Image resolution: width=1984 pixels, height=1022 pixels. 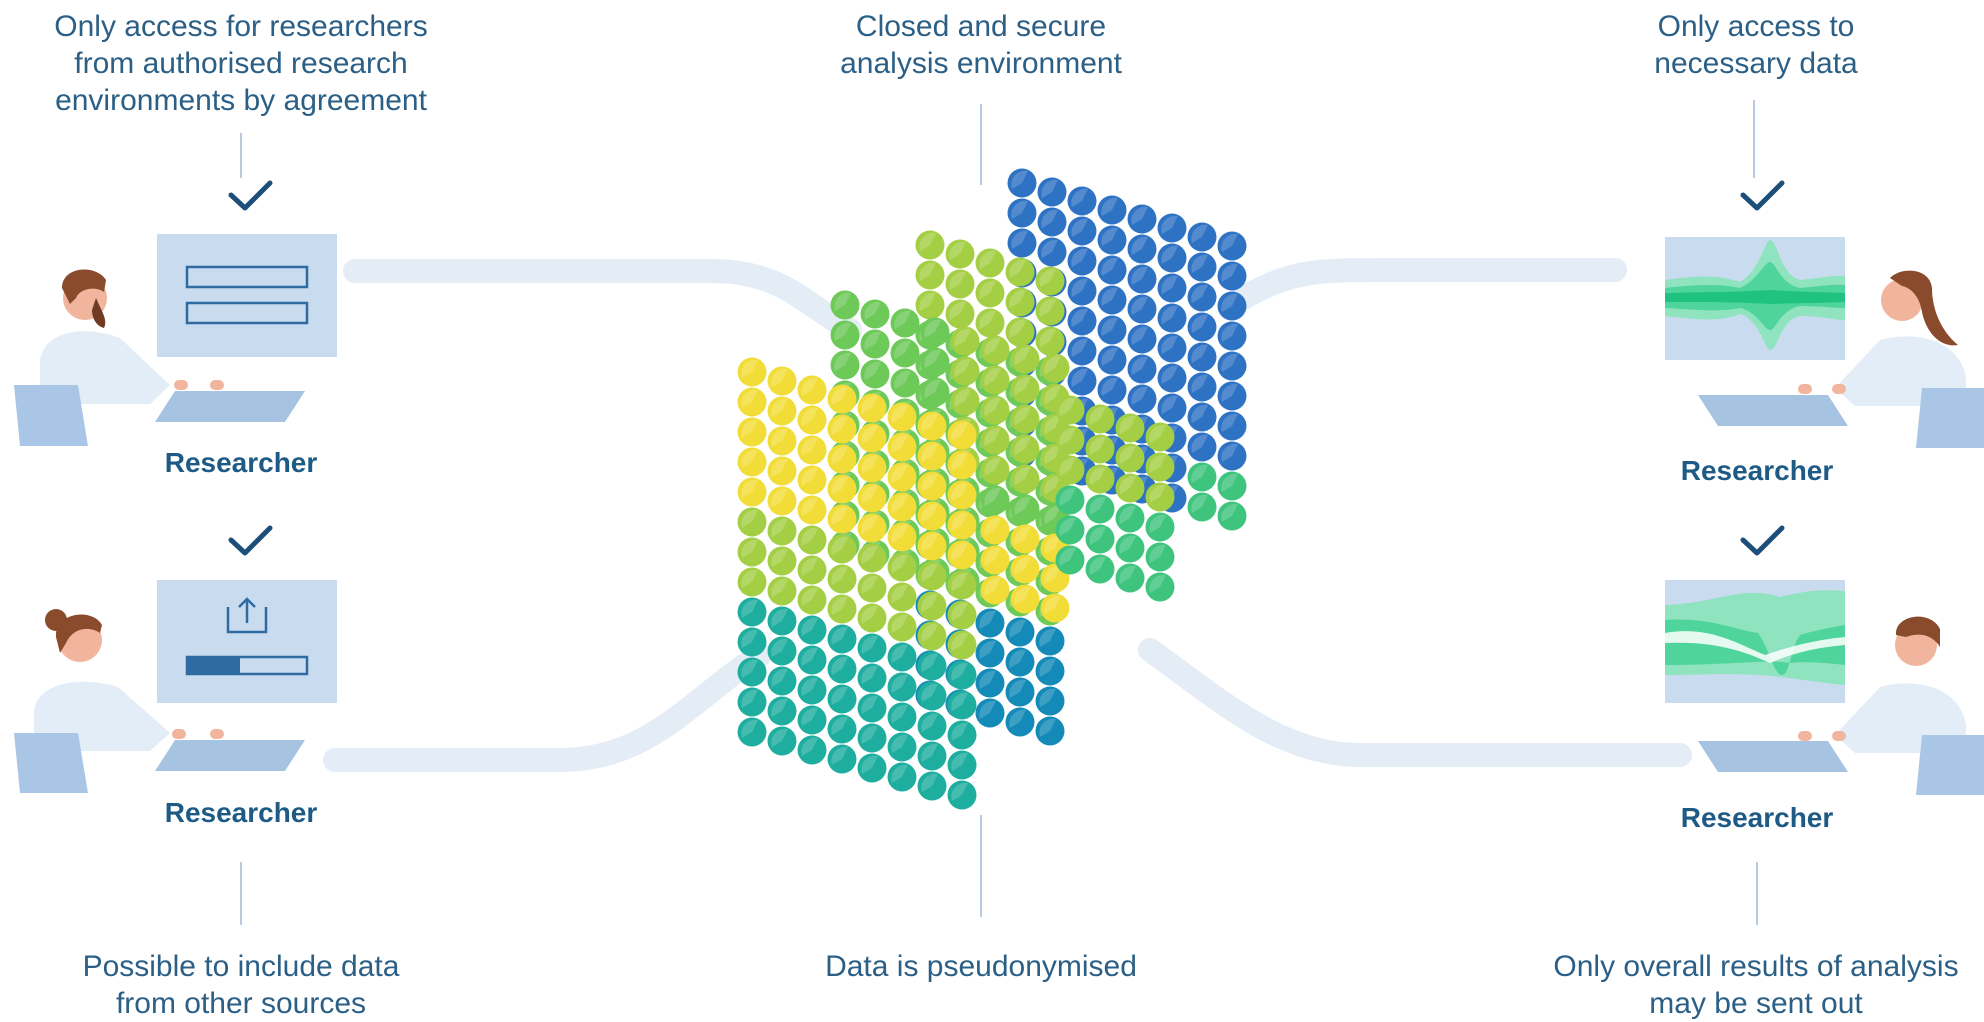 What do you see at coordinates (247, 295) in the screenshot?
I see `form-panel` at bounding box center [247, 295].